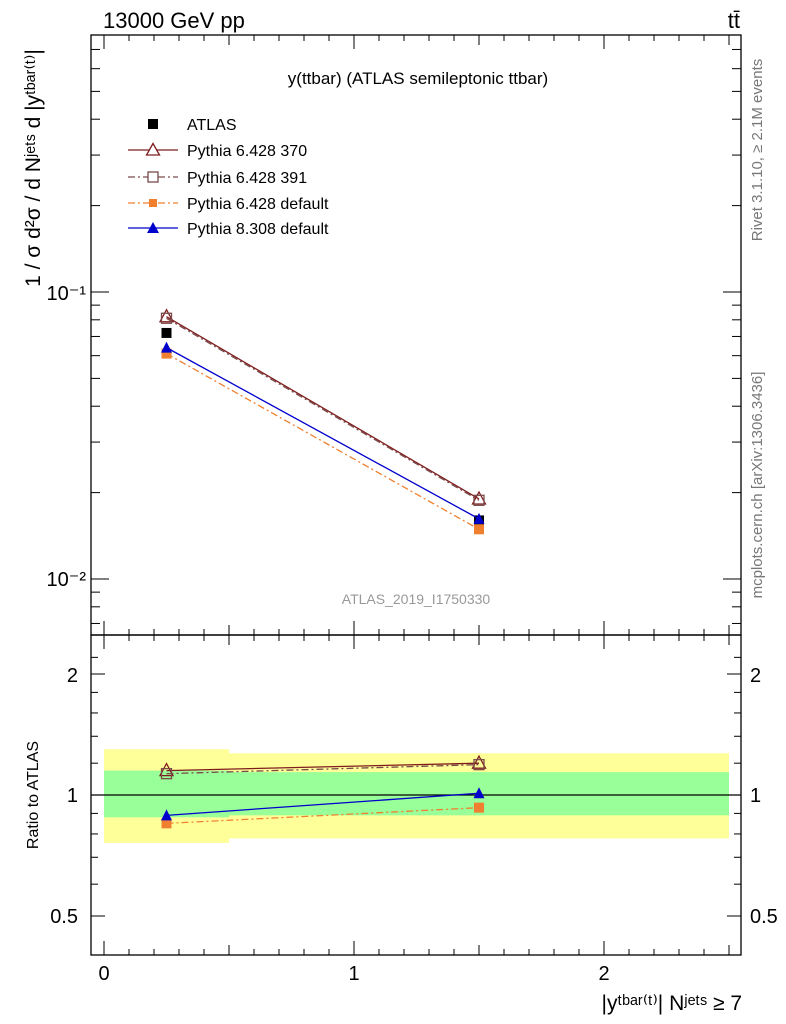 The width and height of the screenshot is (786, 1024). What do you see at coordinates (323, 433) in the screenshot?
I see `main-line-pythia-8-308-default` at bounding box center [323, 433].